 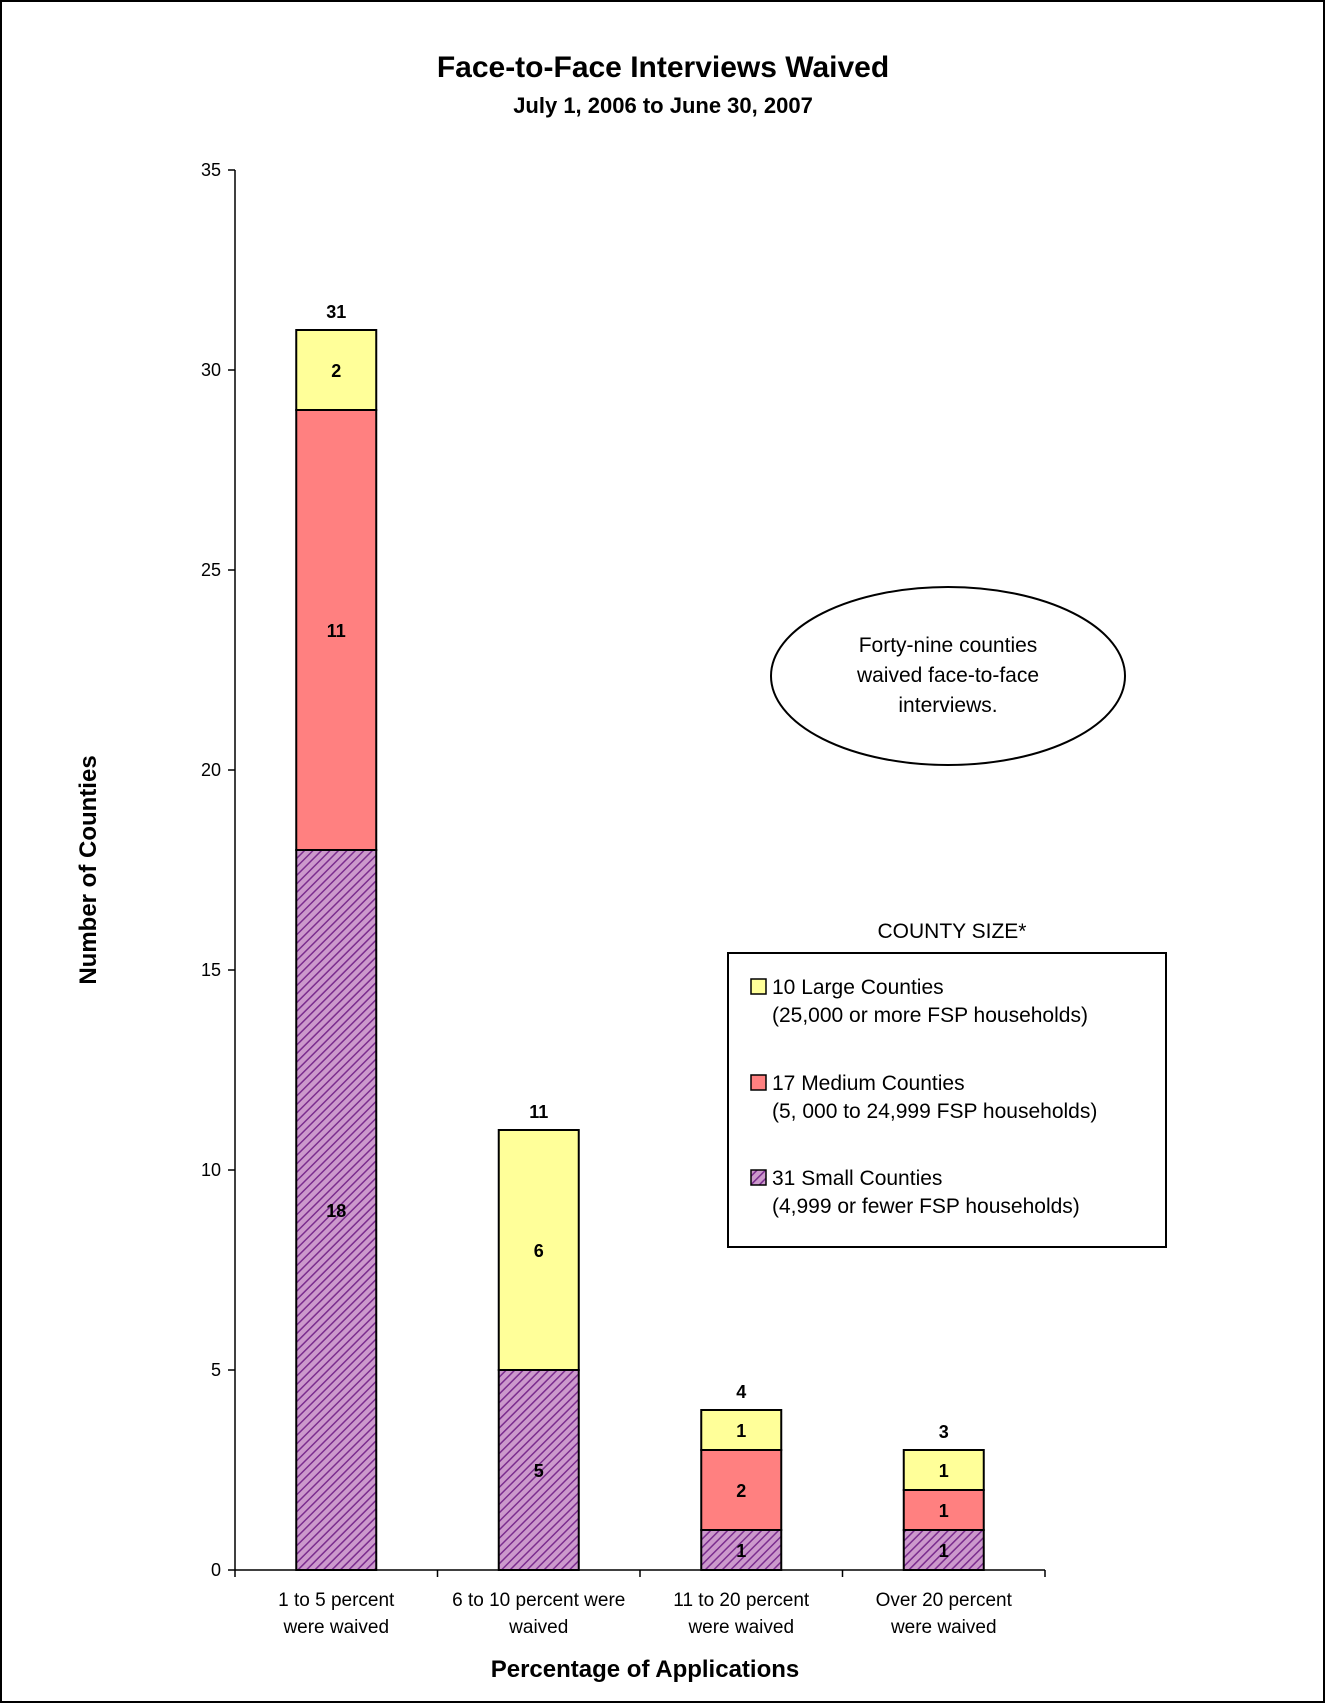 I want to click on legend-detail-large: (25,000 or more FSP households), so click(x=930, y=1015).